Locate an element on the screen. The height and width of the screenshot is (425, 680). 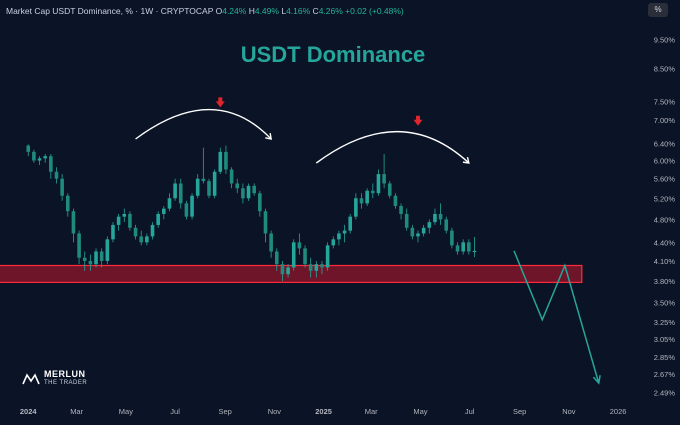
x-tick-label: Sep is located at coordinates (224, 411).